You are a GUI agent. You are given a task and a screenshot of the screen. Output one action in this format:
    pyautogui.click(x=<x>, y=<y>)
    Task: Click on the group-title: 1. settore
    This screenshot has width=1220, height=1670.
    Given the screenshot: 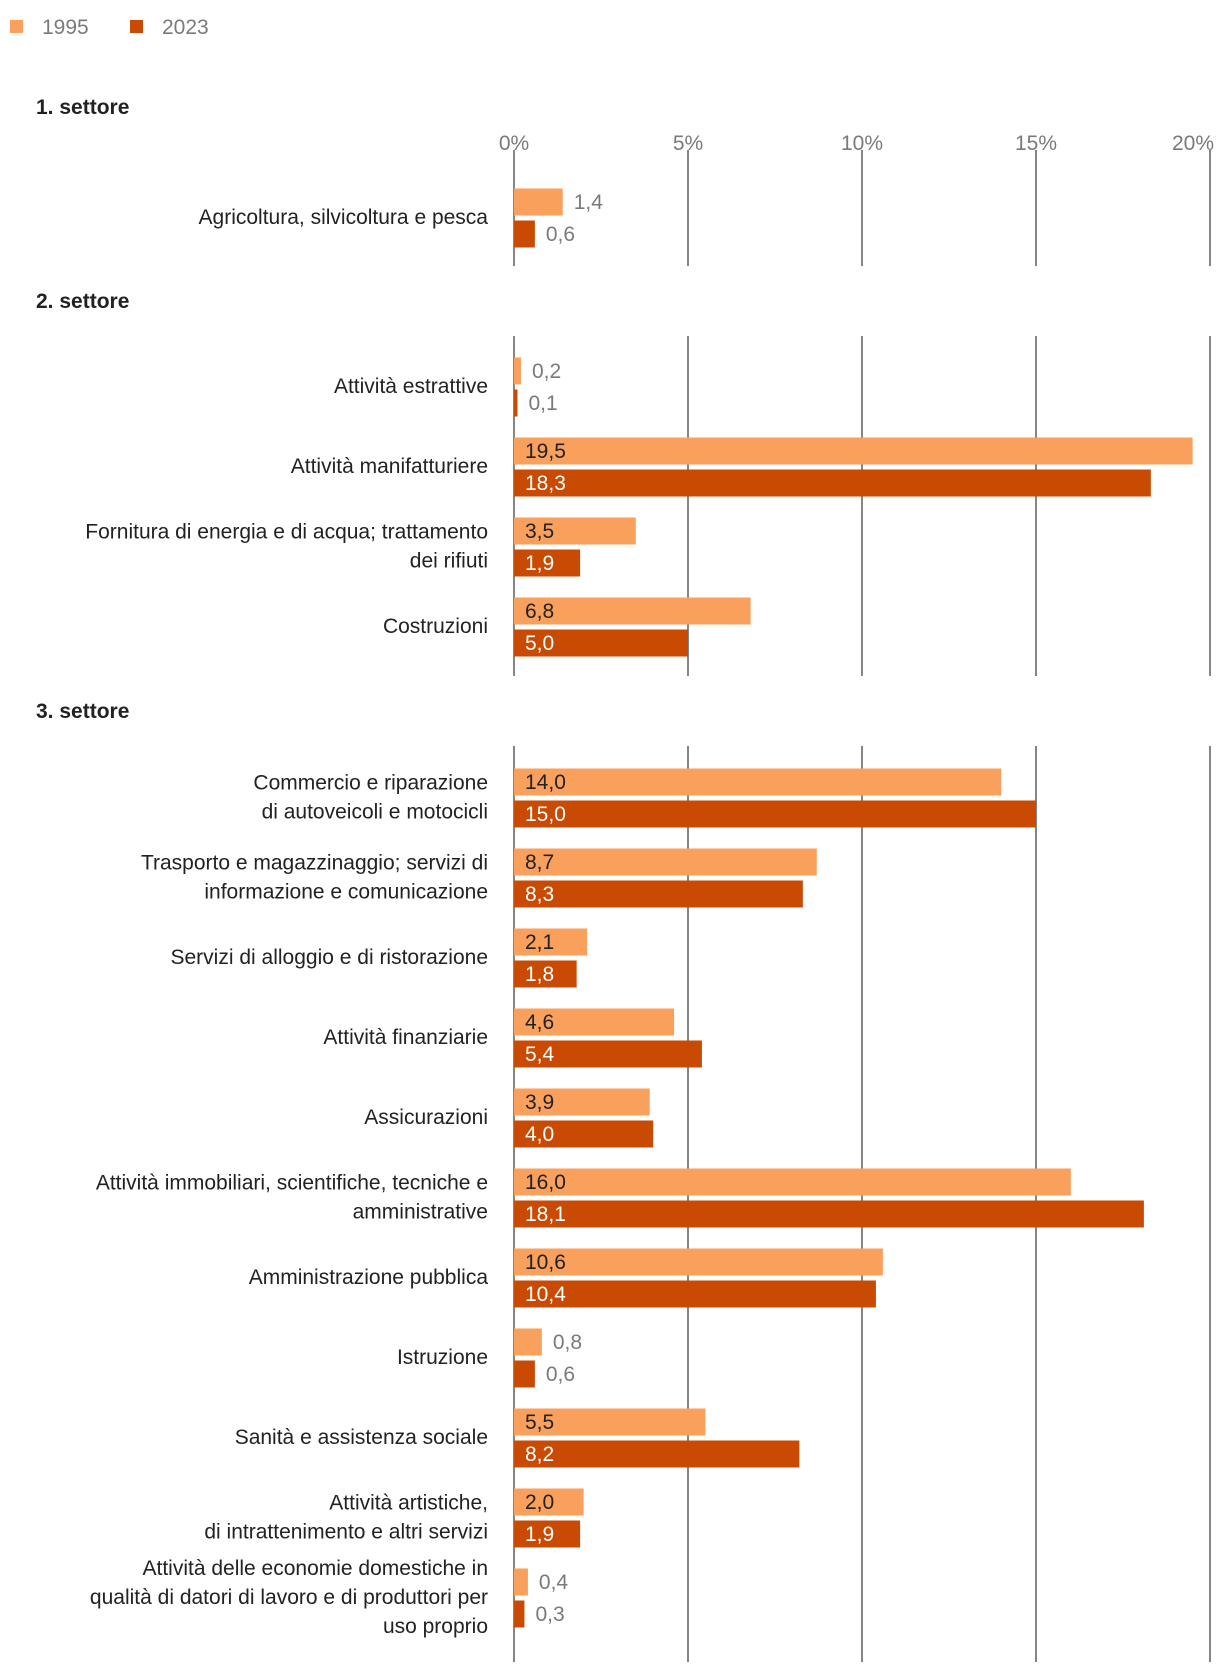 What is the action you would take?
    pyautogui.click(x=82, y=107)
    